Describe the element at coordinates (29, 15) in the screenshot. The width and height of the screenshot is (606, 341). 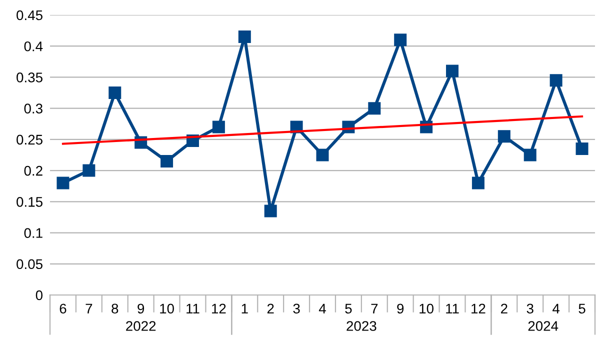
I see `y-tick-label: 0.45` at that location.